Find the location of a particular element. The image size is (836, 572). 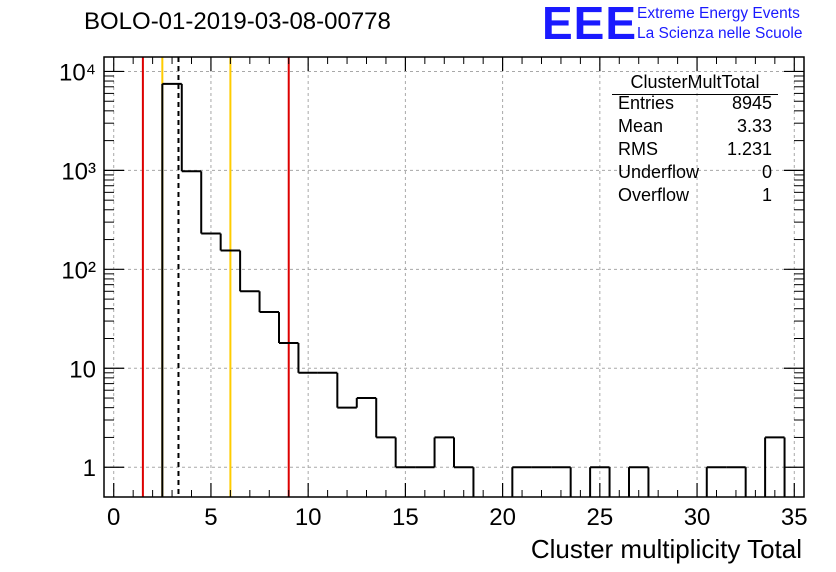

y-tick-label: 10² is located at coordinates (78, 270).